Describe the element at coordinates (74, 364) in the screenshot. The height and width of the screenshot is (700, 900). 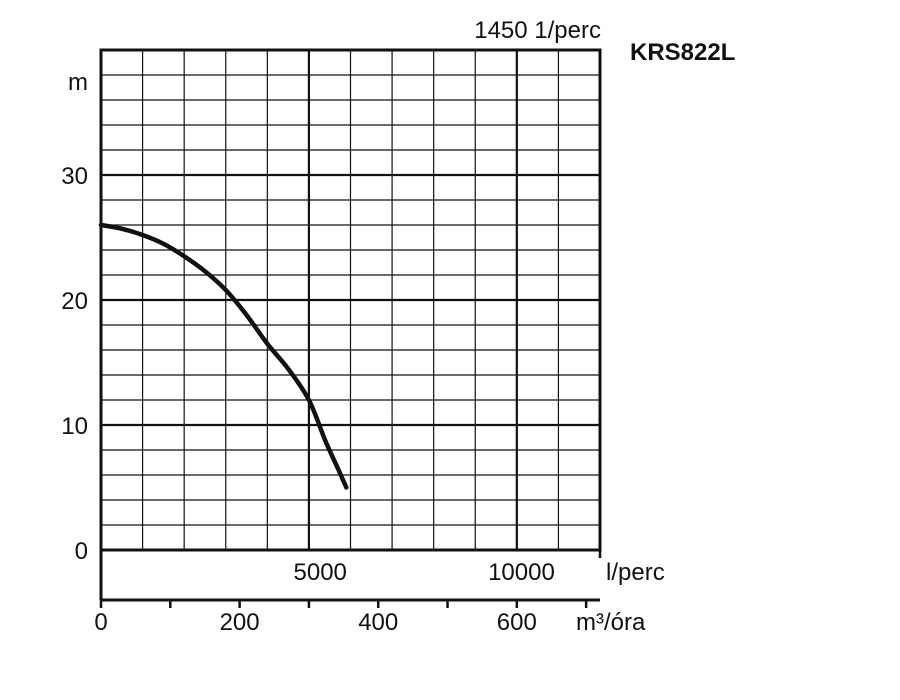
I see `y-tick-labels: 0 10 20 30` at that location.